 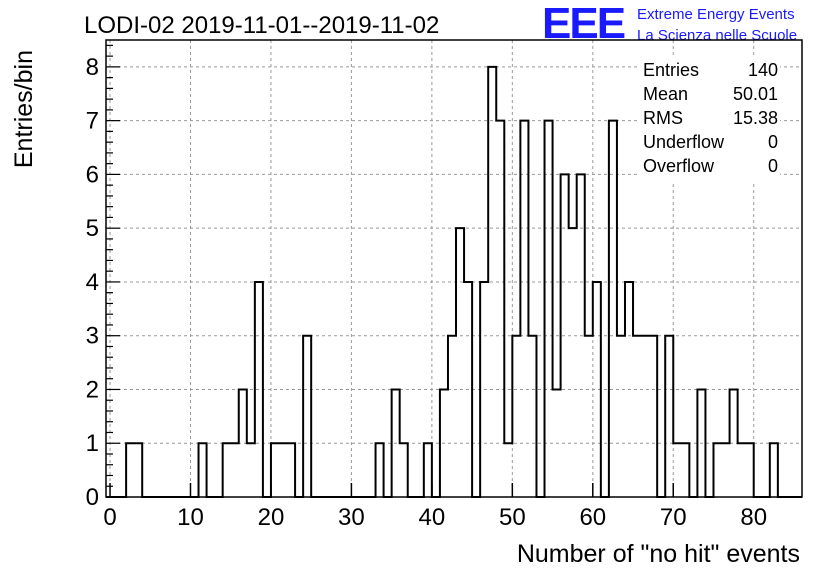 What do you see at coordinates (271, 517) in the screenshot?
I see `x-tick-label: 20` at bounding box center [271, 517].